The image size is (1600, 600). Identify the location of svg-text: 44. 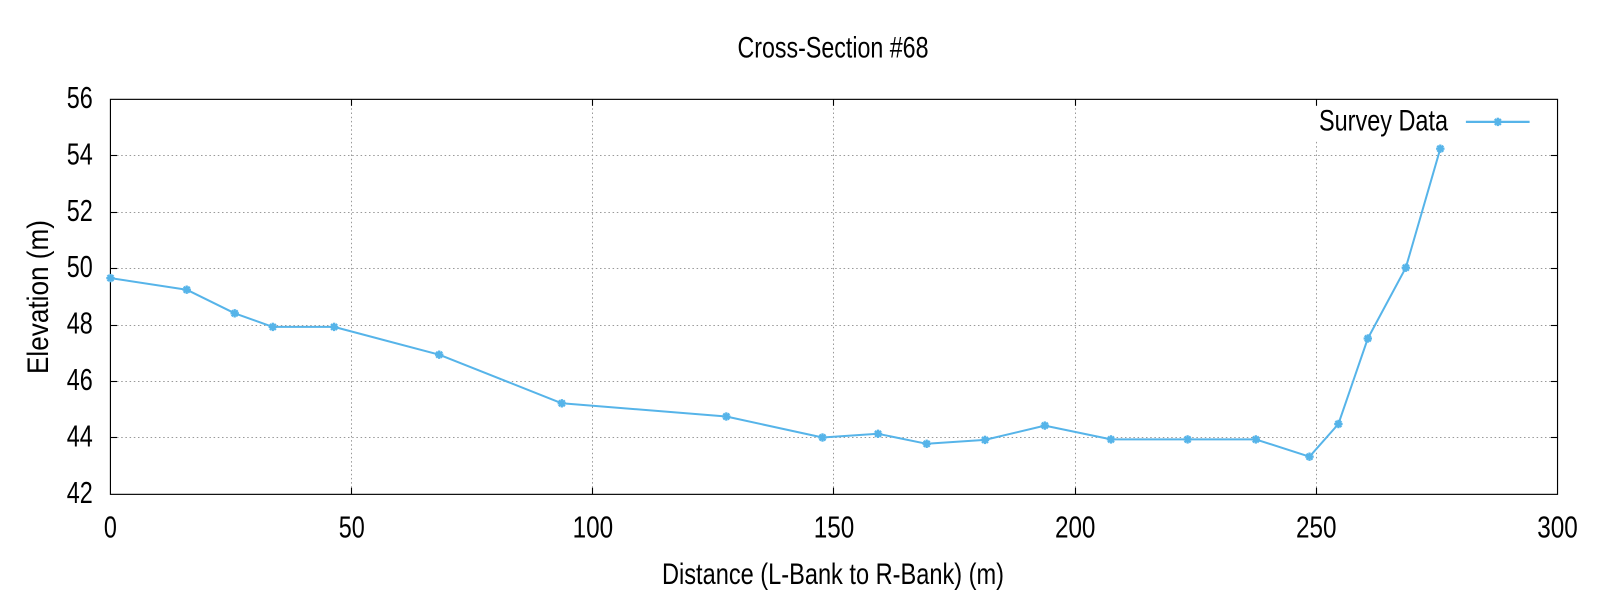
(80, 436).